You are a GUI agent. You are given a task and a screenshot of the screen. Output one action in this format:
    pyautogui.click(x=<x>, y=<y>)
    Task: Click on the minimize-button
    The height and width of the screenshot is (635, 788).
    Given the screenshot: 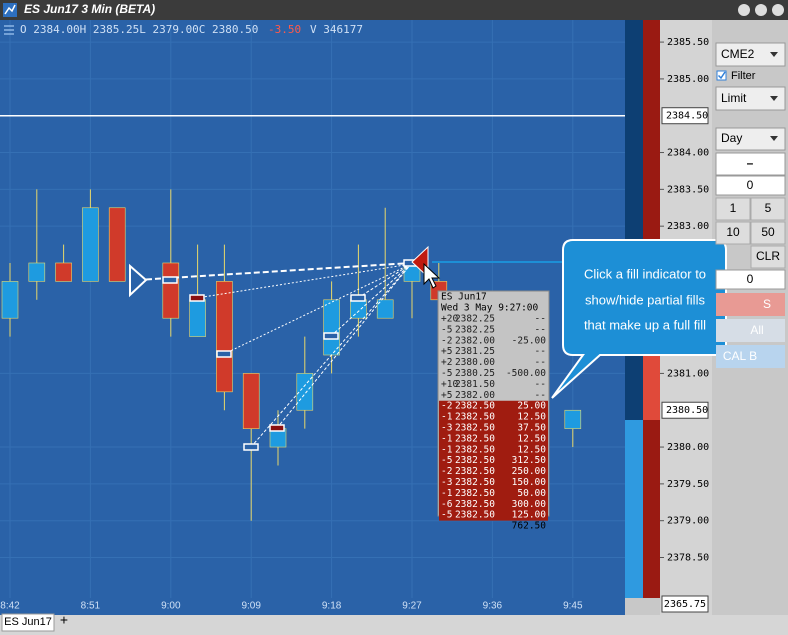 What is the action you would take?
    pyautogui.click(x=744, y=10)
    